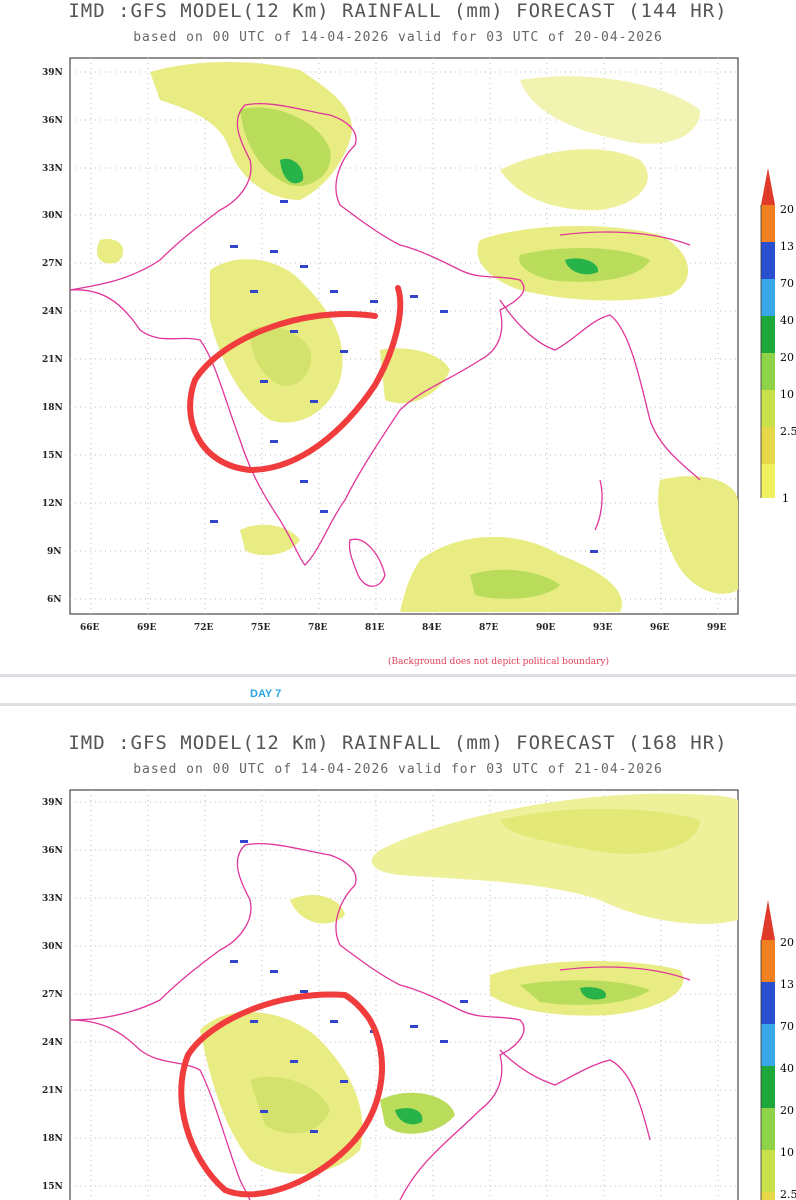 This screenshot has height=1200, width=796. What do you see at coordinates (398, 675) in the screenshot?
I see `divider-top` at bounding box center [398, 675].